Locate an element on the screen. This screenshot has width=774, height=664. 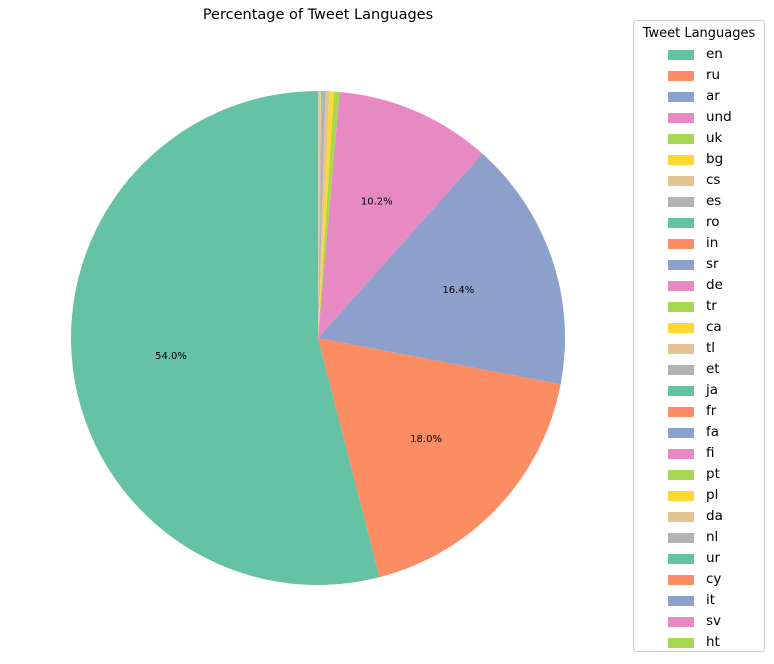
chart-title: Percentage of Tweet Languages is located at coordinates (318, 15).